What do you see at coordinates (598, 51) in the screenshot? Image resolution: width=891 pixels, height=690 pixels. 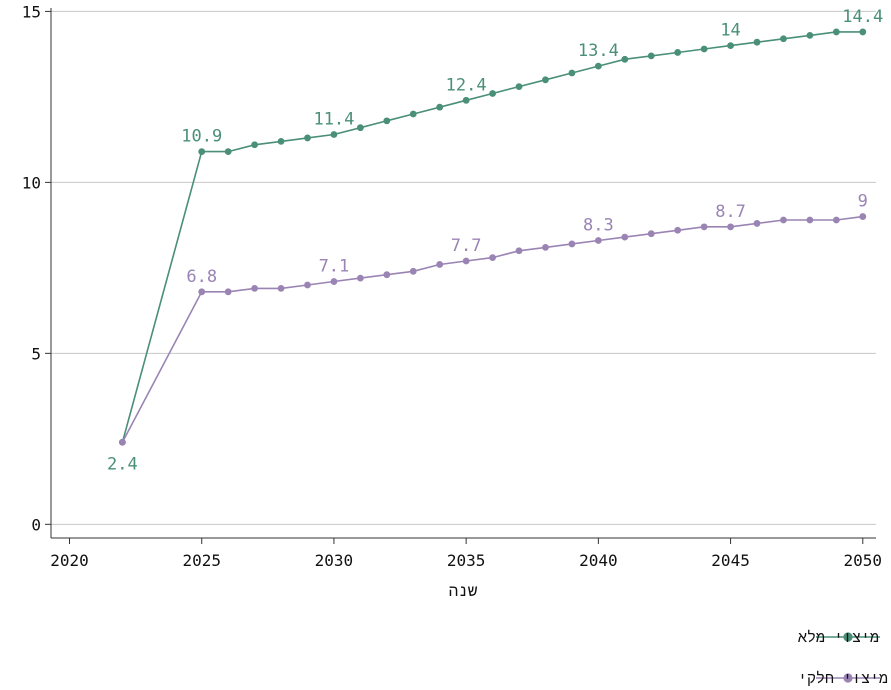 I see `data-label: 13.4` at bounding box center [598, 51].